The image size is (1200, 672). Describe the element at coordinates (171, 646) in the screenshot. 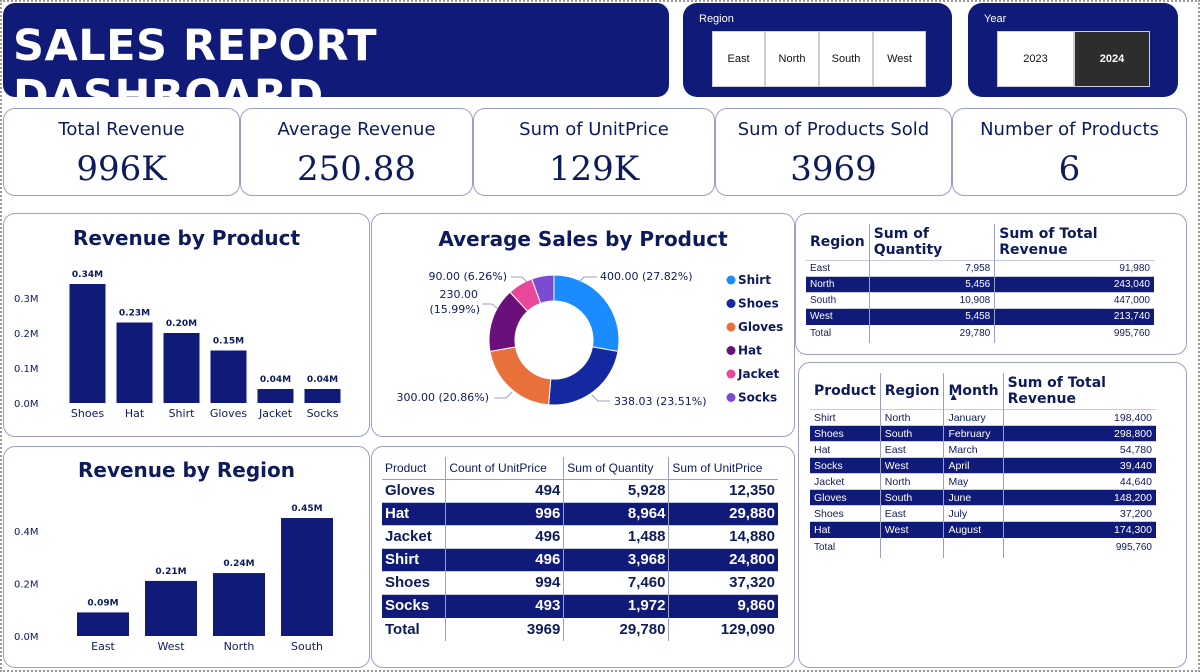

I see `x-tick-label: West` at that location.